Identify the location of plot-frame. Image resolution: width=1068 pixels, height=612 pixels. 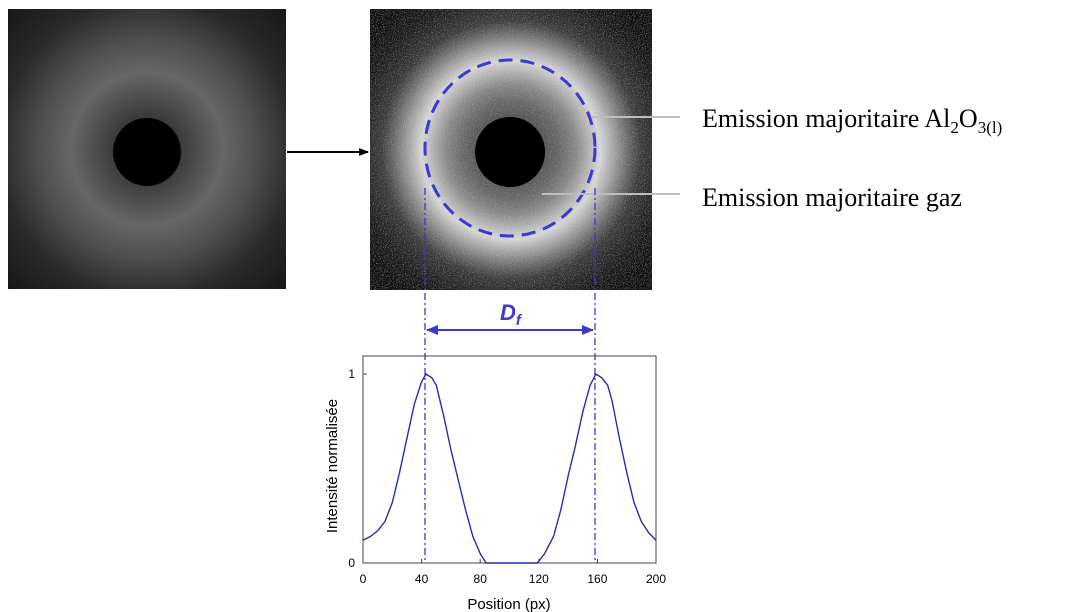
(509, 459).